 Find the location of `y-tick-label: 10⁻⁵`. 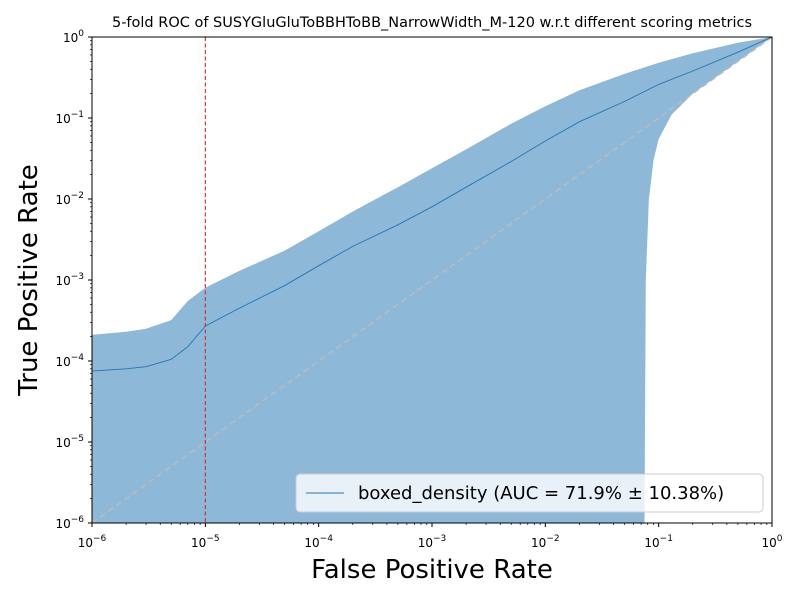

y-tick-label: 10⁻⁵ is located at coordinates (69, 442).